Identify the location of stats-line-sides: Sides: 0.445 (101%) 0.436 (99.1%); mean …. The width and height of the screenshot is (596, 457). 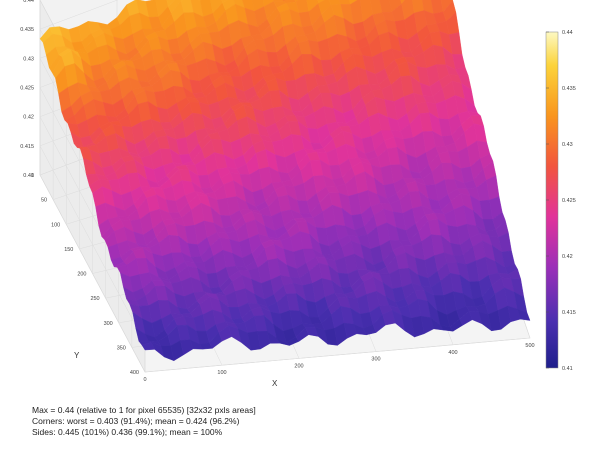
(127, 432).